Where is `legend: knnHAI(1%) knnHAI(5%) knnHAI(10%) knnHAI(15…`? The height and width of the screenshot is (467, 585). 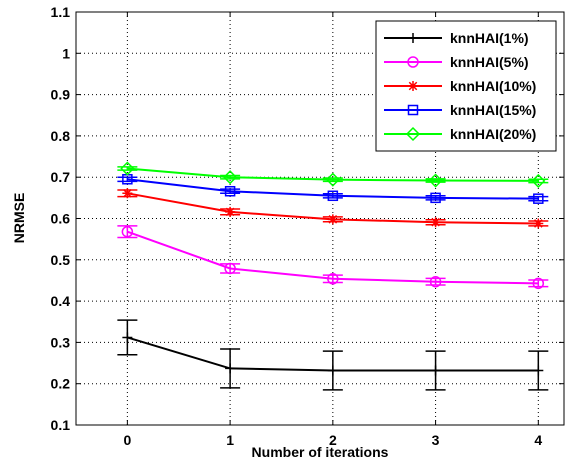
legend: knnHAI(1%) knnHAI(5%) knnHAI(10%) knnHAI(15… is located at coordinates (466, 86).